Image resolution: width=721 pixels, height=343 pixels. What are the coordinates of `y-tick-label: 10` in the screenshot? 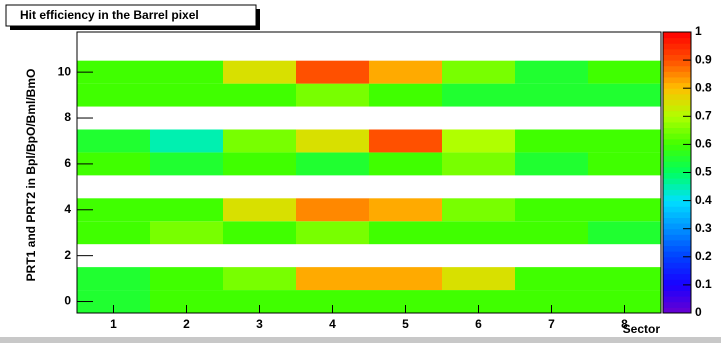 It's located at (65, 71).